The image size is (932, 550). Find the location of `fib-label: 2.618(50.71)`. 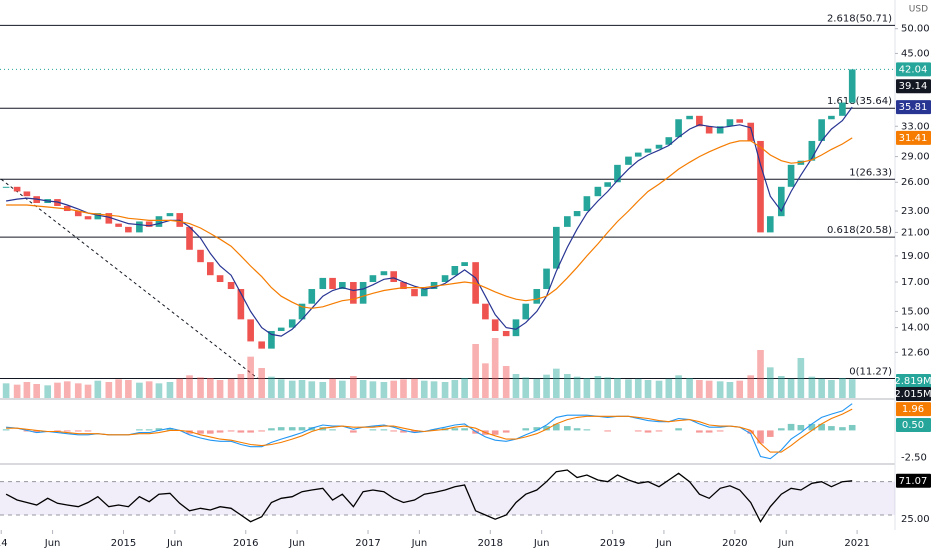

fib-label: 2.618(50.71) is located at coordinates (859, 18).